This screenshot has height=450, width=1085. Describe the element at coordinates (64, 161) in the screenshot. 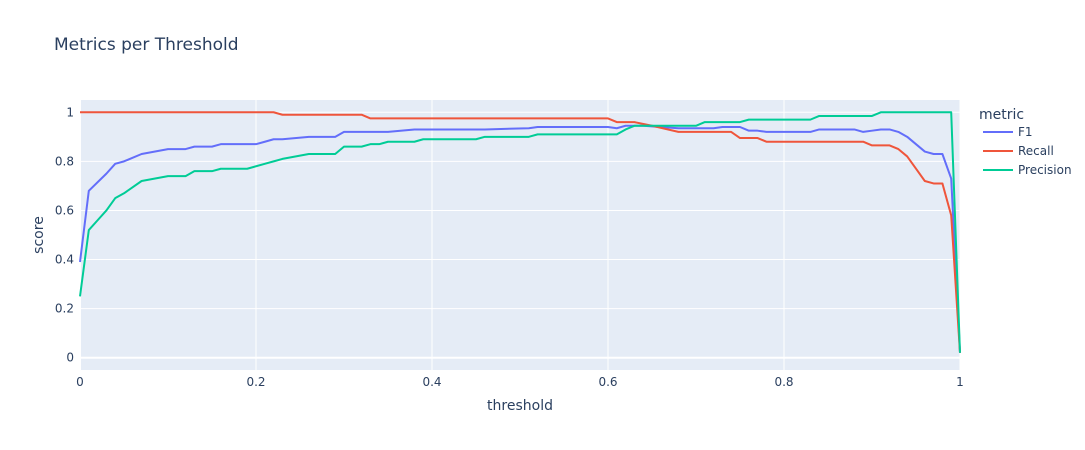

I see `y-tick-label: 0.8` at that location.